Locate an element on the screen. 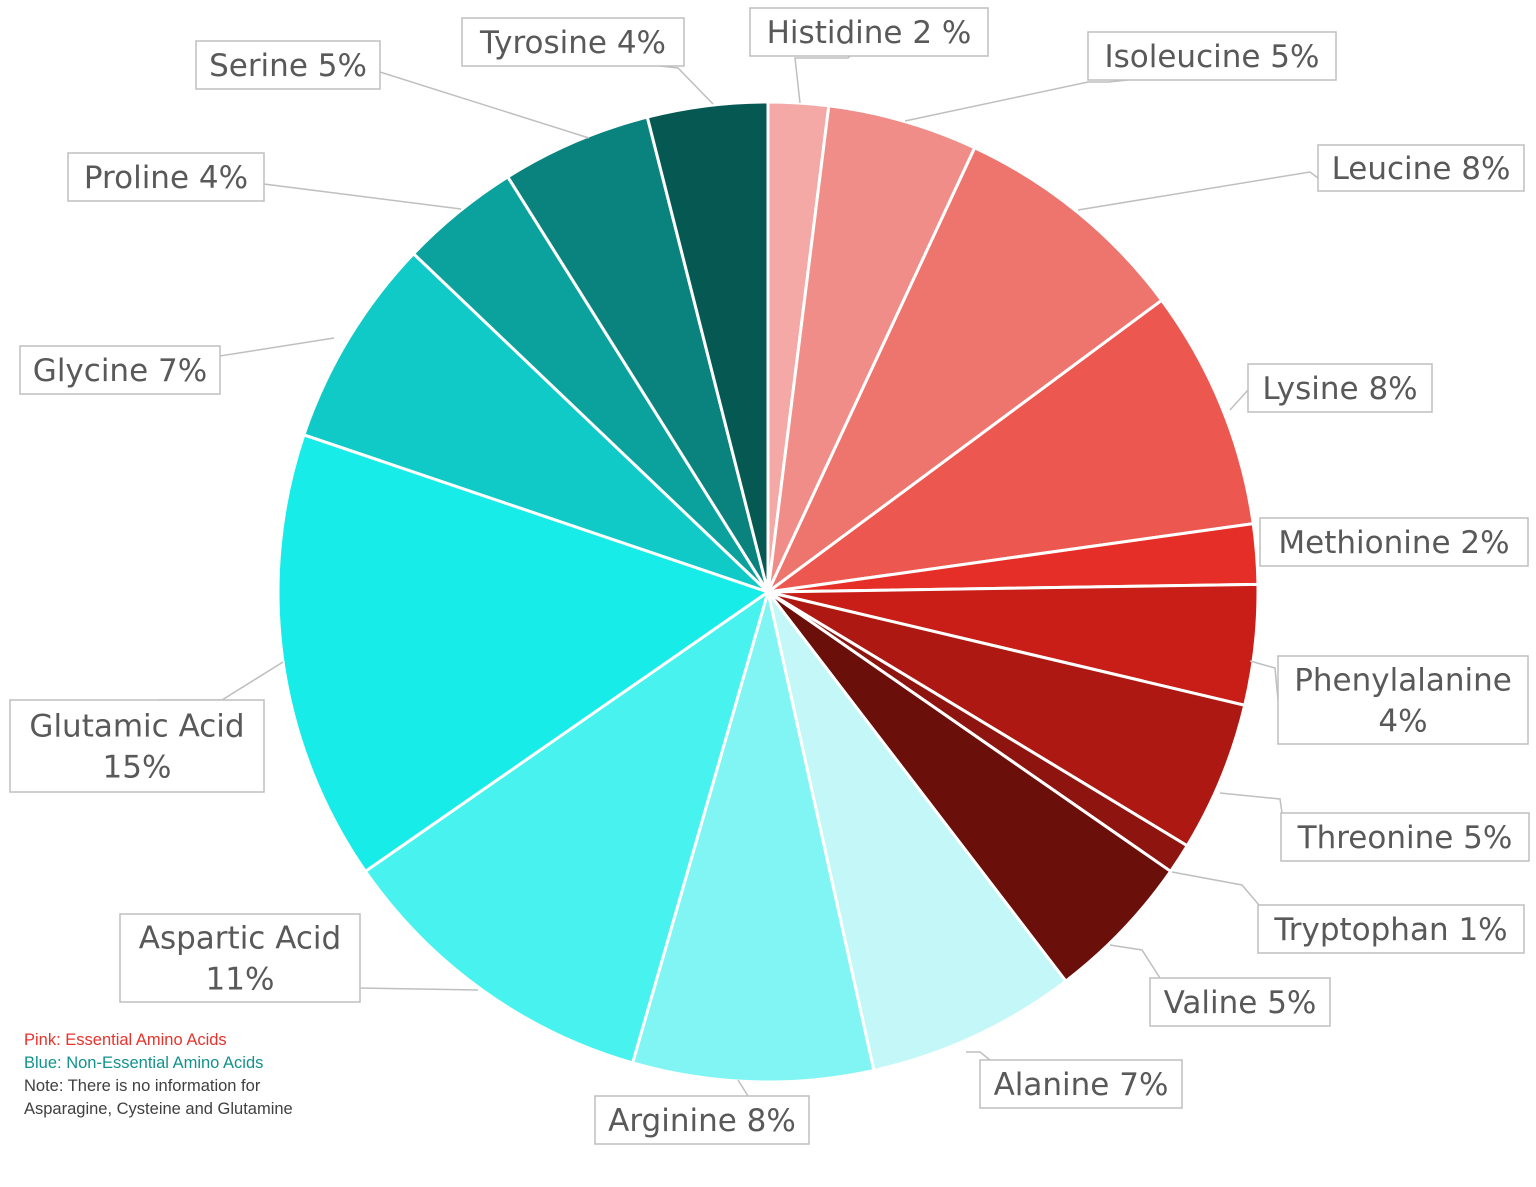 The width and height of the screenshot is (1536, 1187). slice-label: Lysine 8% is located at coordinates (1340, 388).